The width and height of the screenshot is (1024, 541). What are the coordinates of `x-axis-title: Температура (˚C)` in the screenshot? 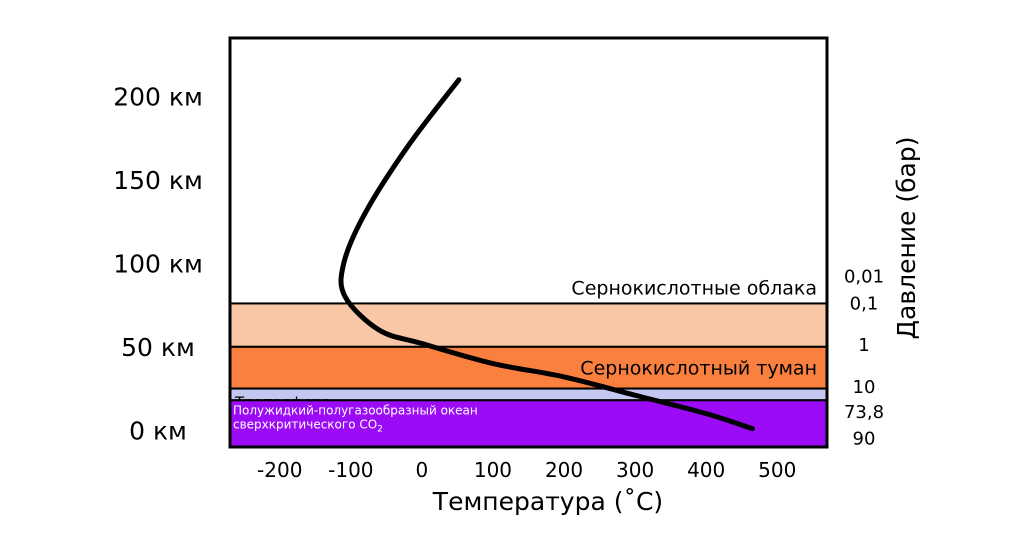 It's located at (547, 501).